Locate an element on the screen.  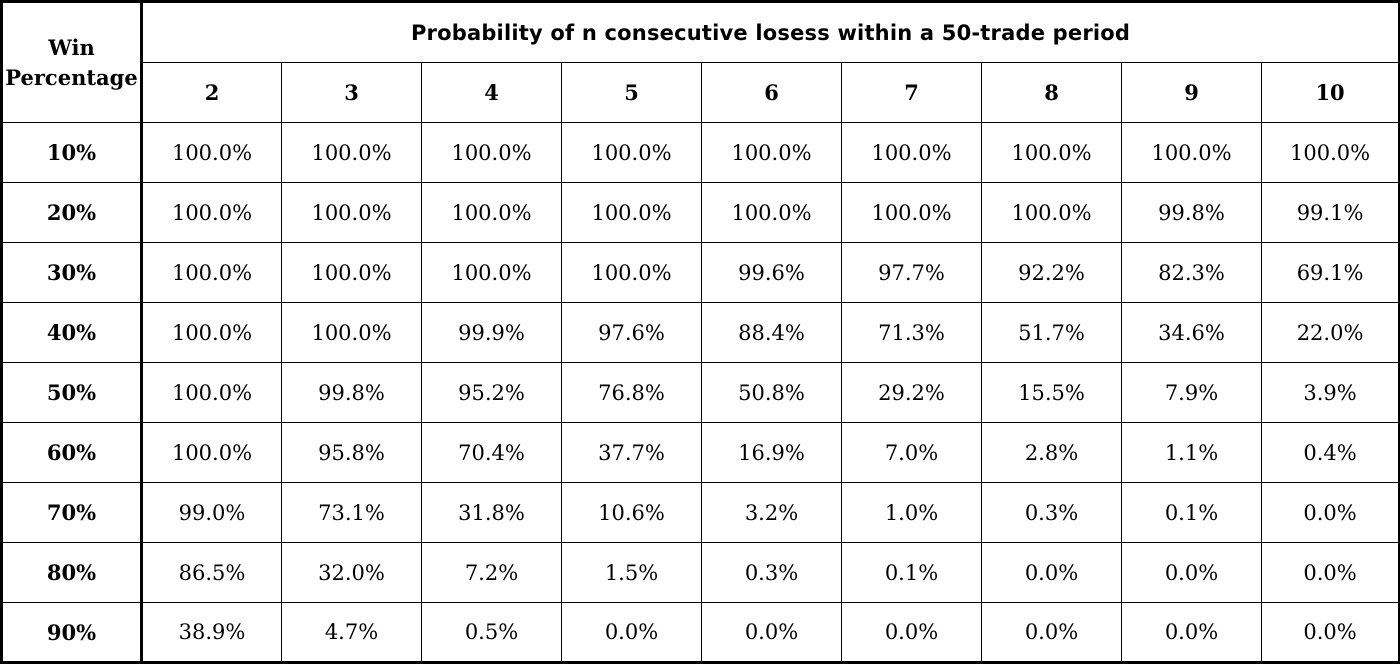
table-cell: 95.8% is located at coordinates (351, 452).